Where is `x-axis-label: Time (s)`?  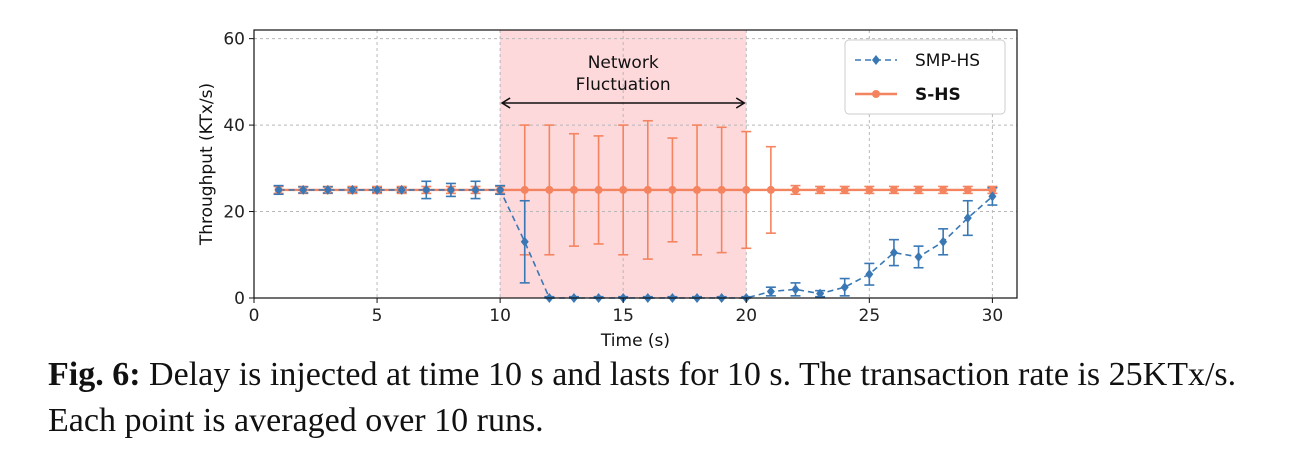 x-axis-label: Time (s) is located at coordinates (635, 340).